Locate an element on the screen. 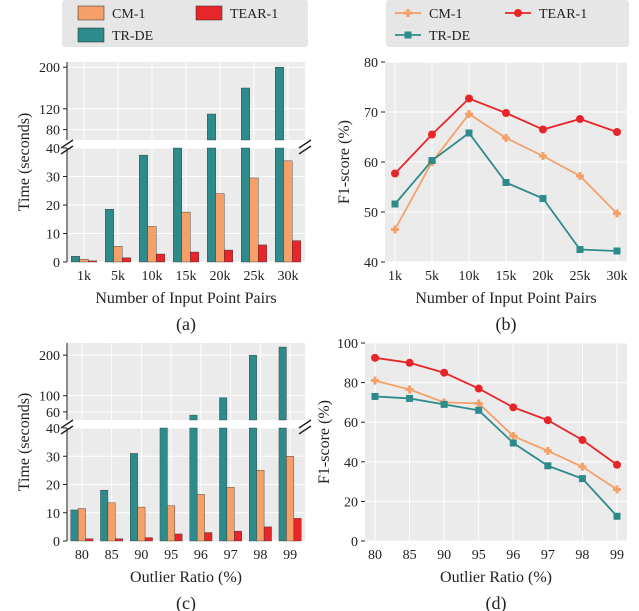 Image resolution: width=639 pixels, height=611 pixels. legend-label: TR-DE is located at coordinates (132, 36).